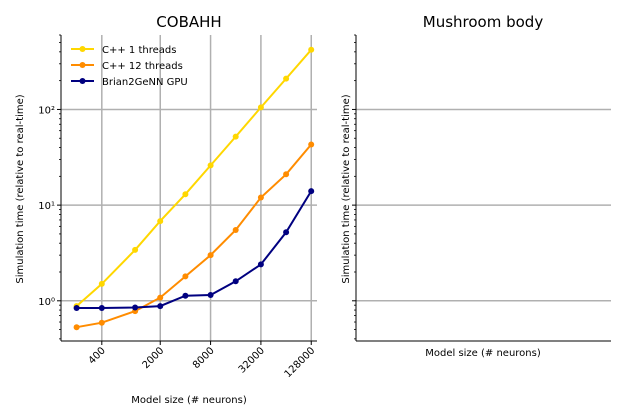 The width and height of the screenshot is (630, 419). What do you see at coordinates (46, 110) in the screenshot?
I see `y-tick-label: 10²` at bounding box center [46, 110].